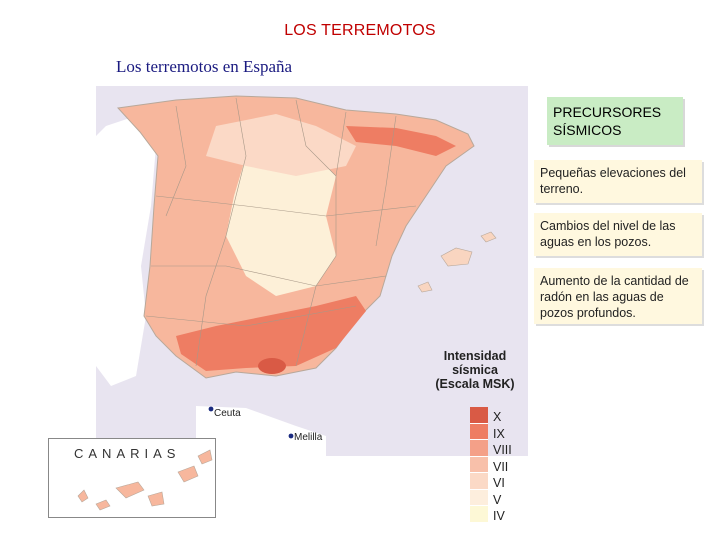  Describe the element at coordinates (479, 448) in the screenshot. I see `legend-swatch-viii` at that location.